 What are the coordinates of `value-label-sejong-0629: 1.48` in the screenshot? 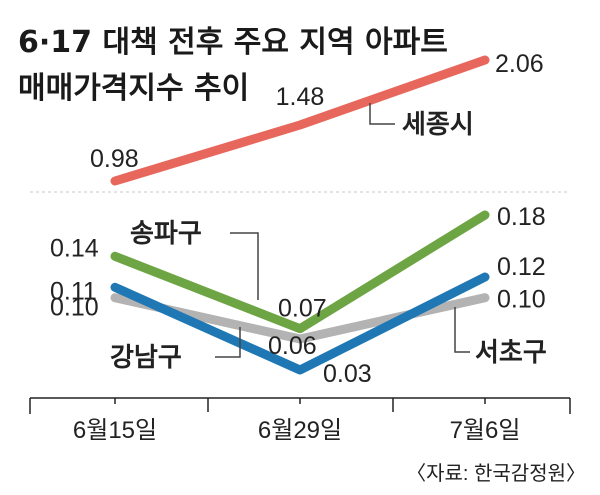 It's located at (300, 97).